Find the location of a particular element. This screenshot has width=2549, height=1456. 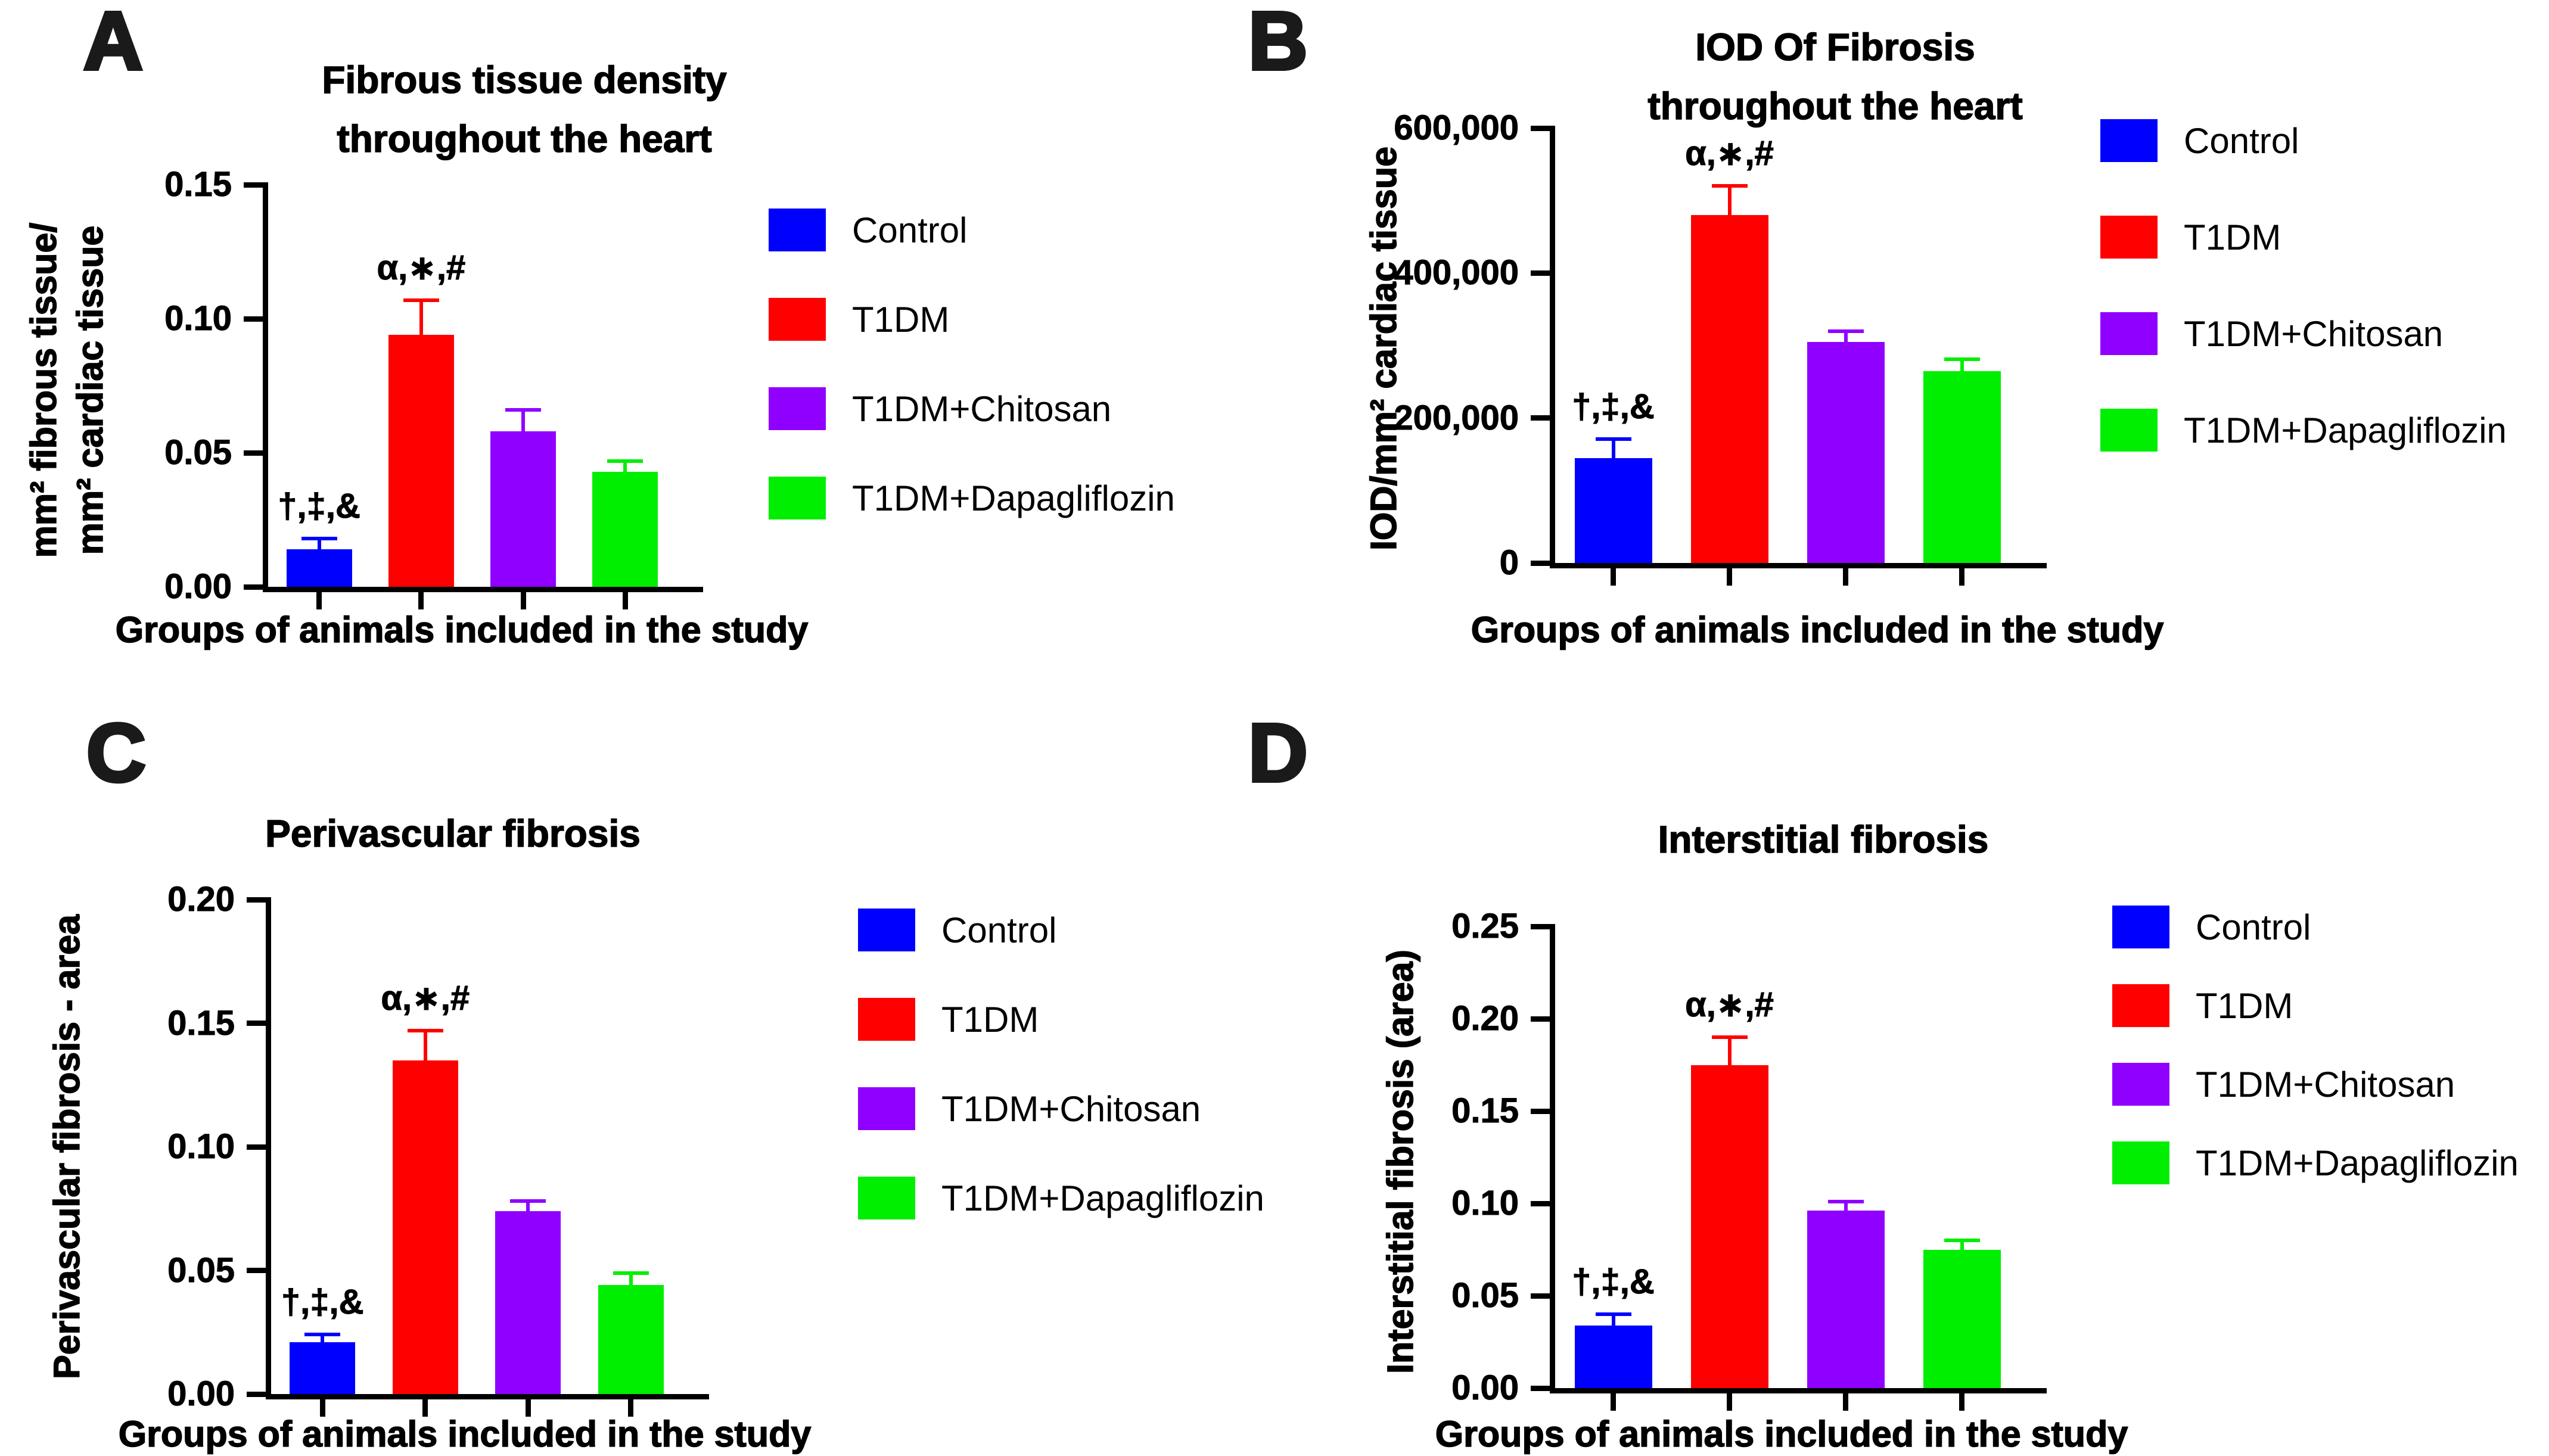

y-tick-label: 400,000 is located at coordinates (1456, 273).